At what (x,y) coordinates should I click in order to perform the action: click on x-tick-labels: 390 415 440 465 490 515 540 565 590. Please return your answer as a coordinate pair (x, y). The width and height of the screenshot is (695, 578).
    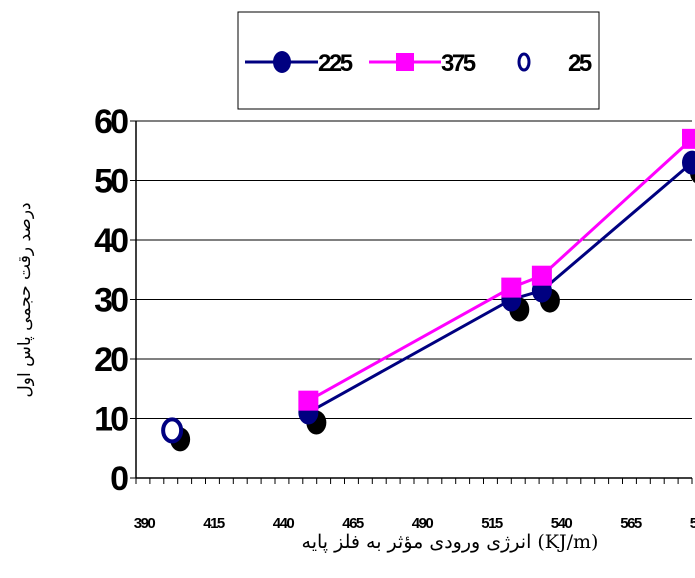
    Looking at the image, I should click on (414, 523).